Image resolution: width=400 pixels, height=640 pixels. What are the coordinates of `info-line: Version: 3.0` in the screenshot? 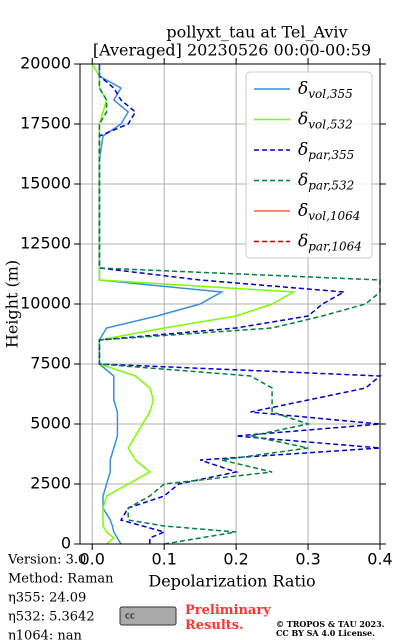 It's located at (46, 560).